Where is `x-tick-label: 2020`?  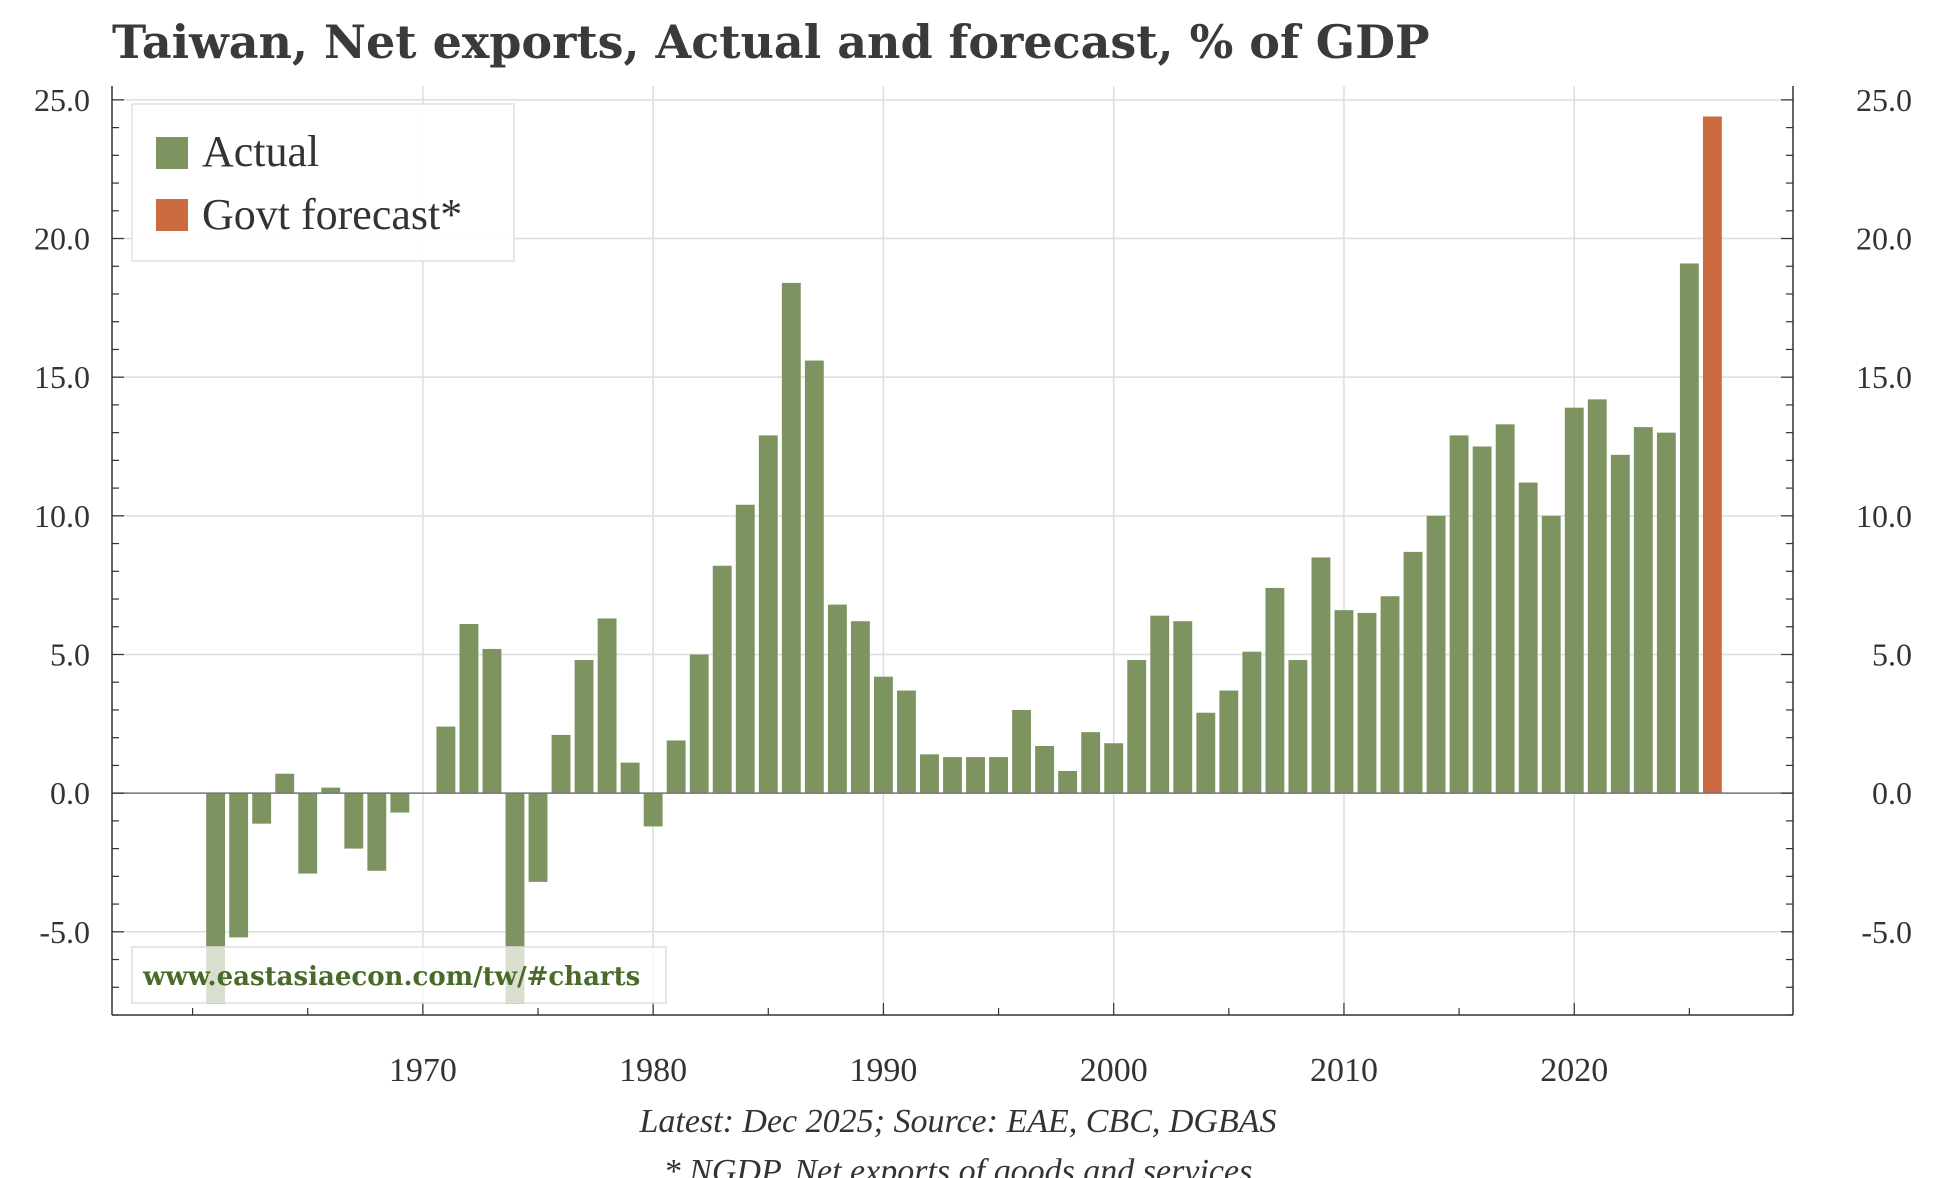 x-tick-label: 2020 is located at coordinates (1574, 1070).